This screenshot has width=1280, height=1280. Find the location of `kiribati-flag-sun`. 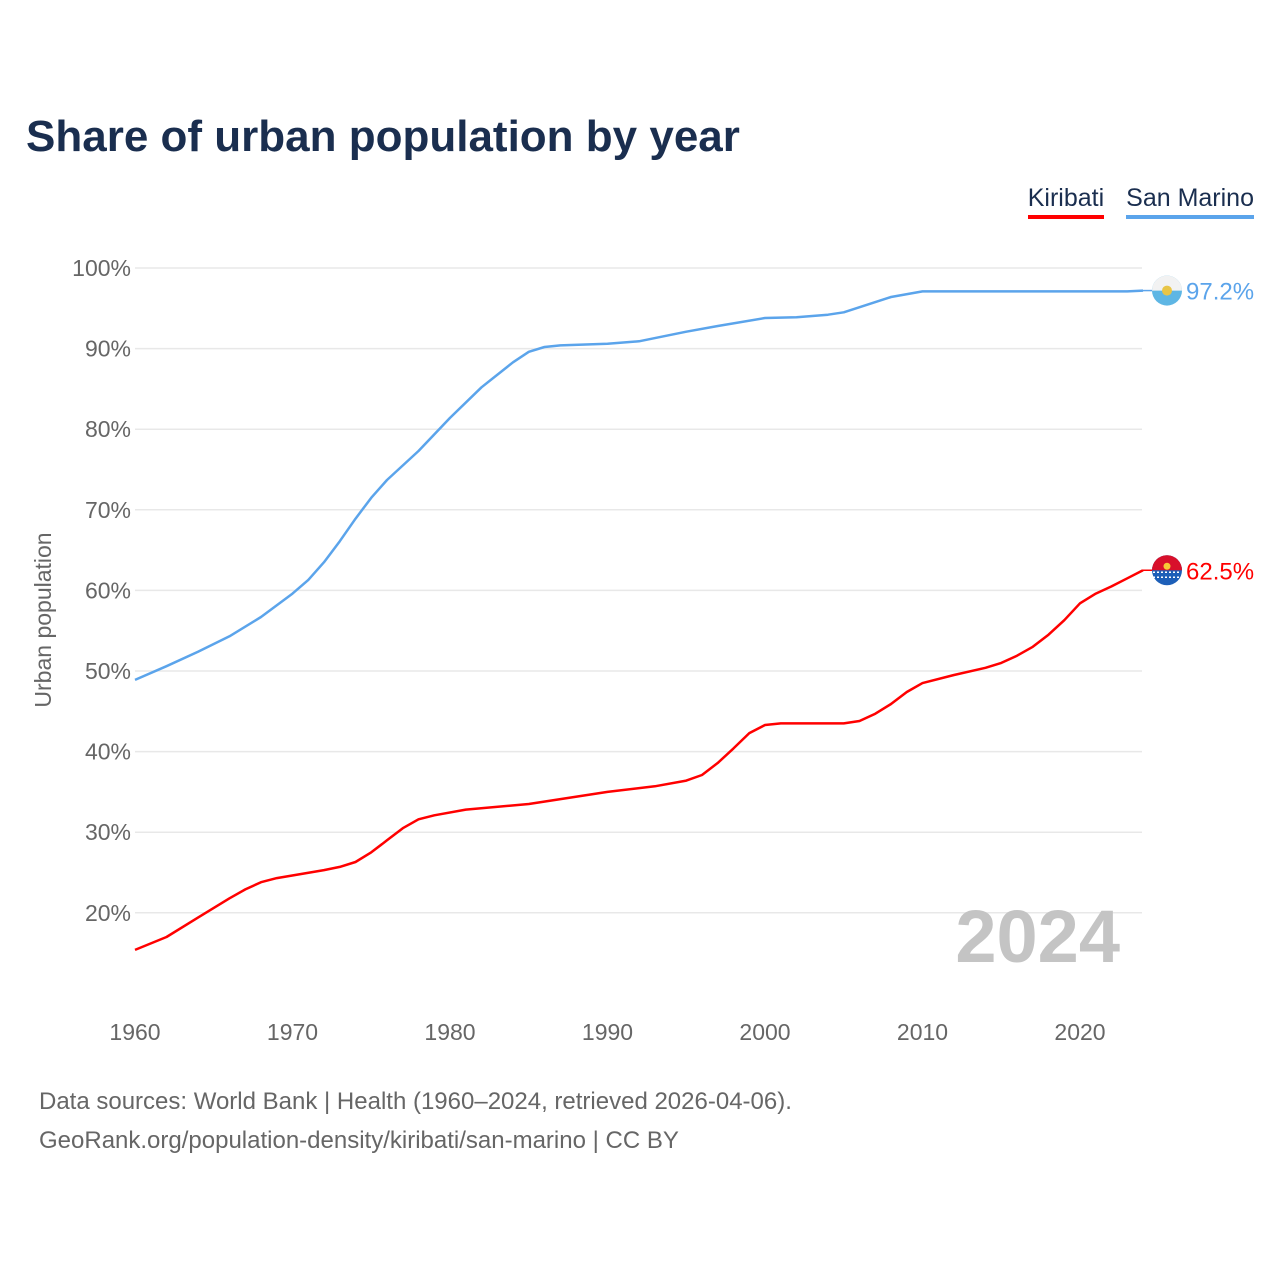

kiribati-flag-sun is located at coordinates (1167, 566).